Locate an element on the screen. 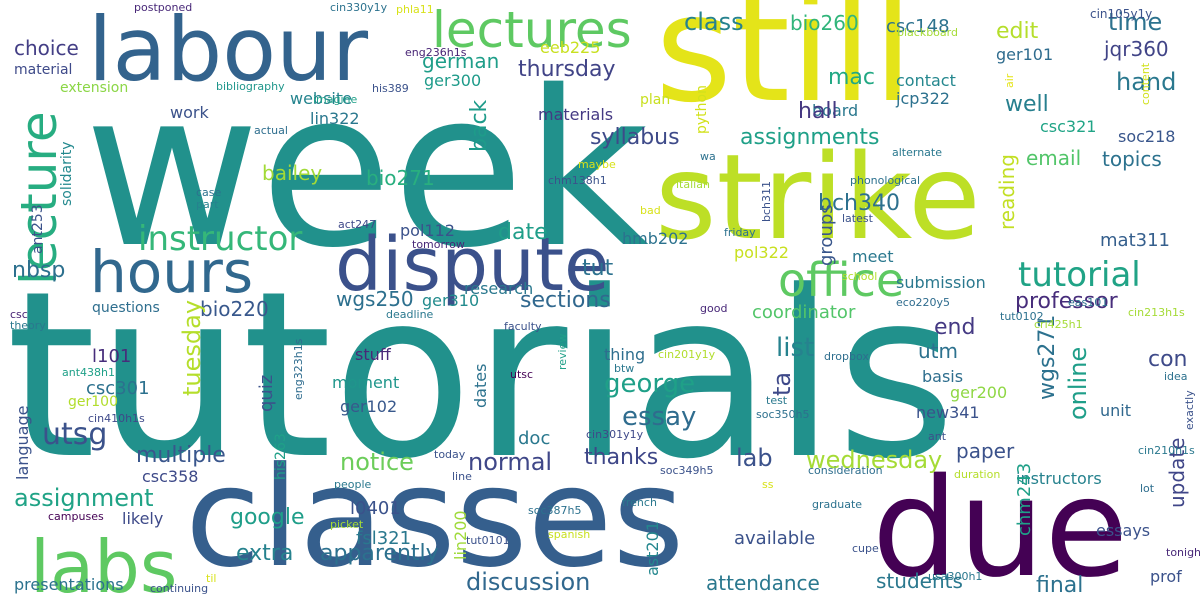  word-edit: edit is located at coordinates (1017, 31).